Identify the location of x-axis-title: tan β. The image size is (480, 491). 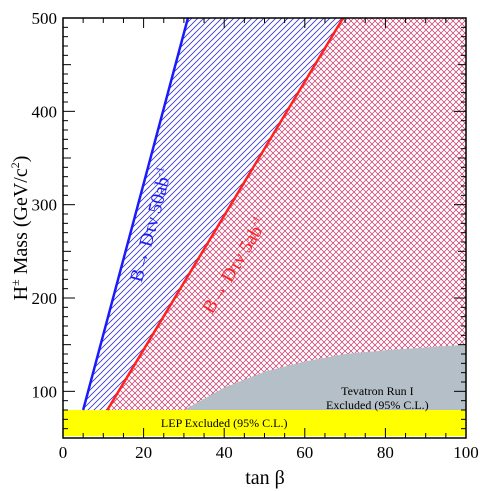
(265, 478).